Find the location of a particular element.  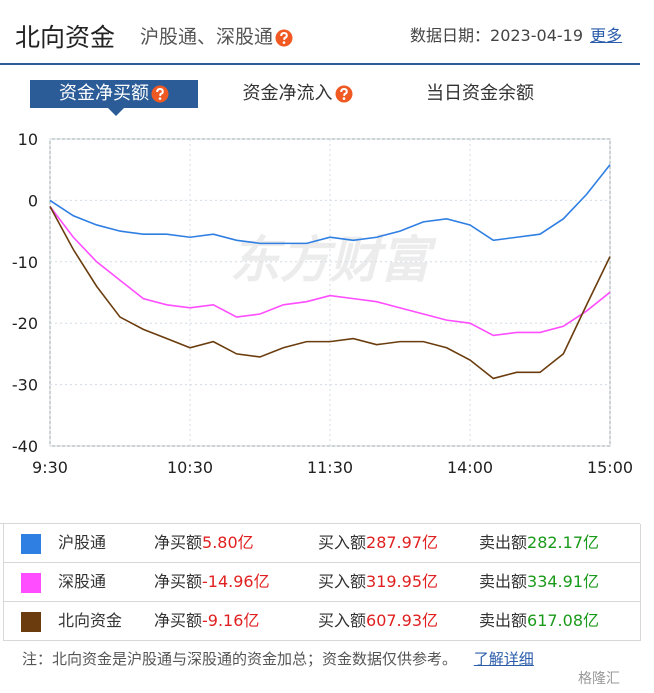

date: 2023-04-19 is located at coordinates (536, 35).